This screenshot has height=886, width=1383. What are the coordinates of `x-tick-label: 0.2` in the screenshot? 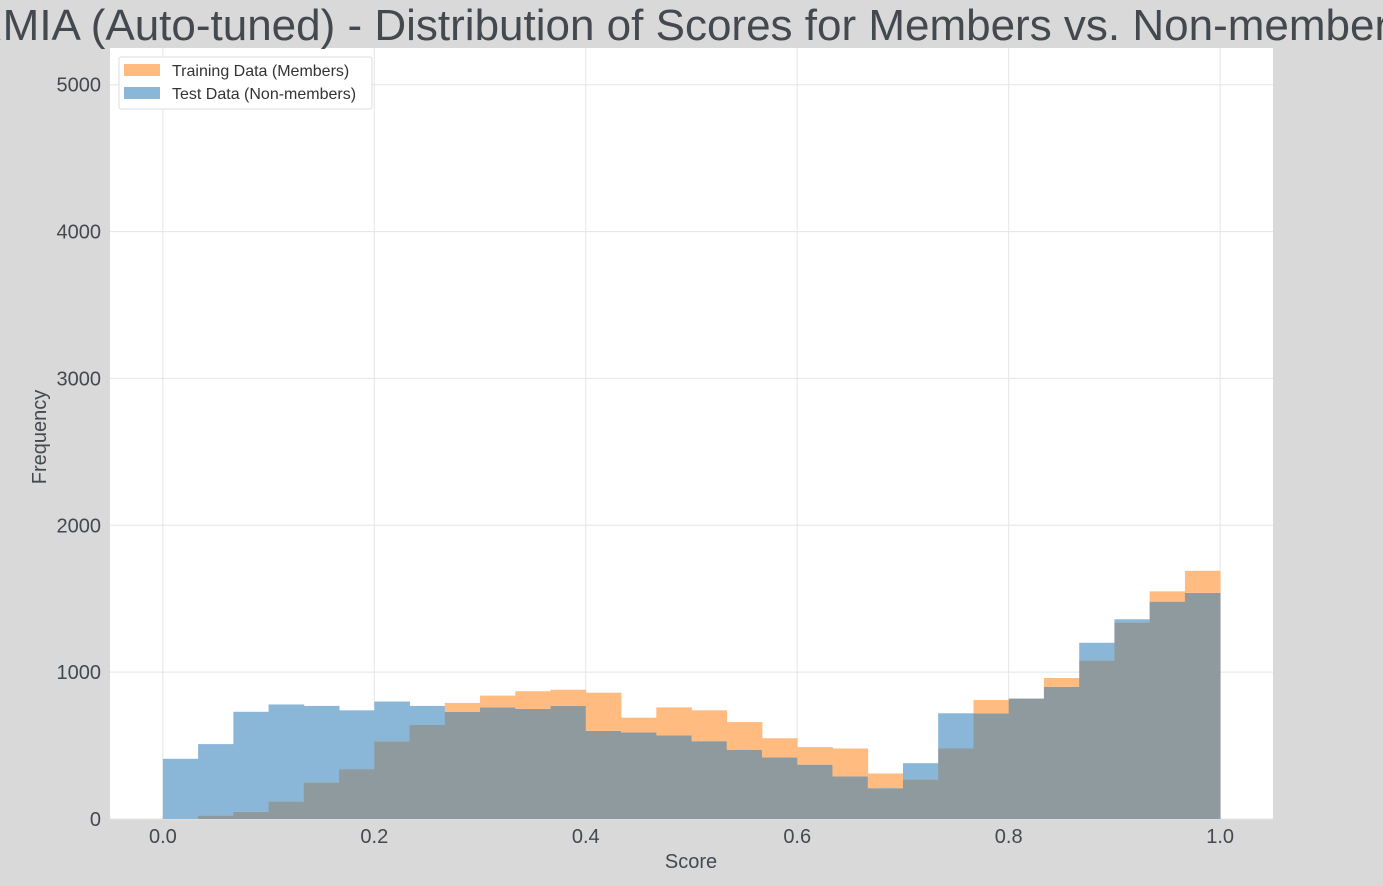 It's located at (374, 837).